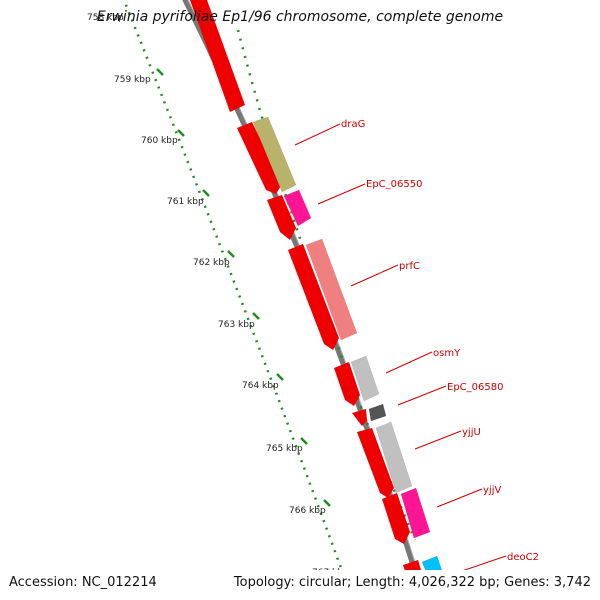 This screenshot has width=600, height=600. Describe the element at coordinates (211, 263) in the screenshot. I see `tick-label-4: 762 kbp` at that location.